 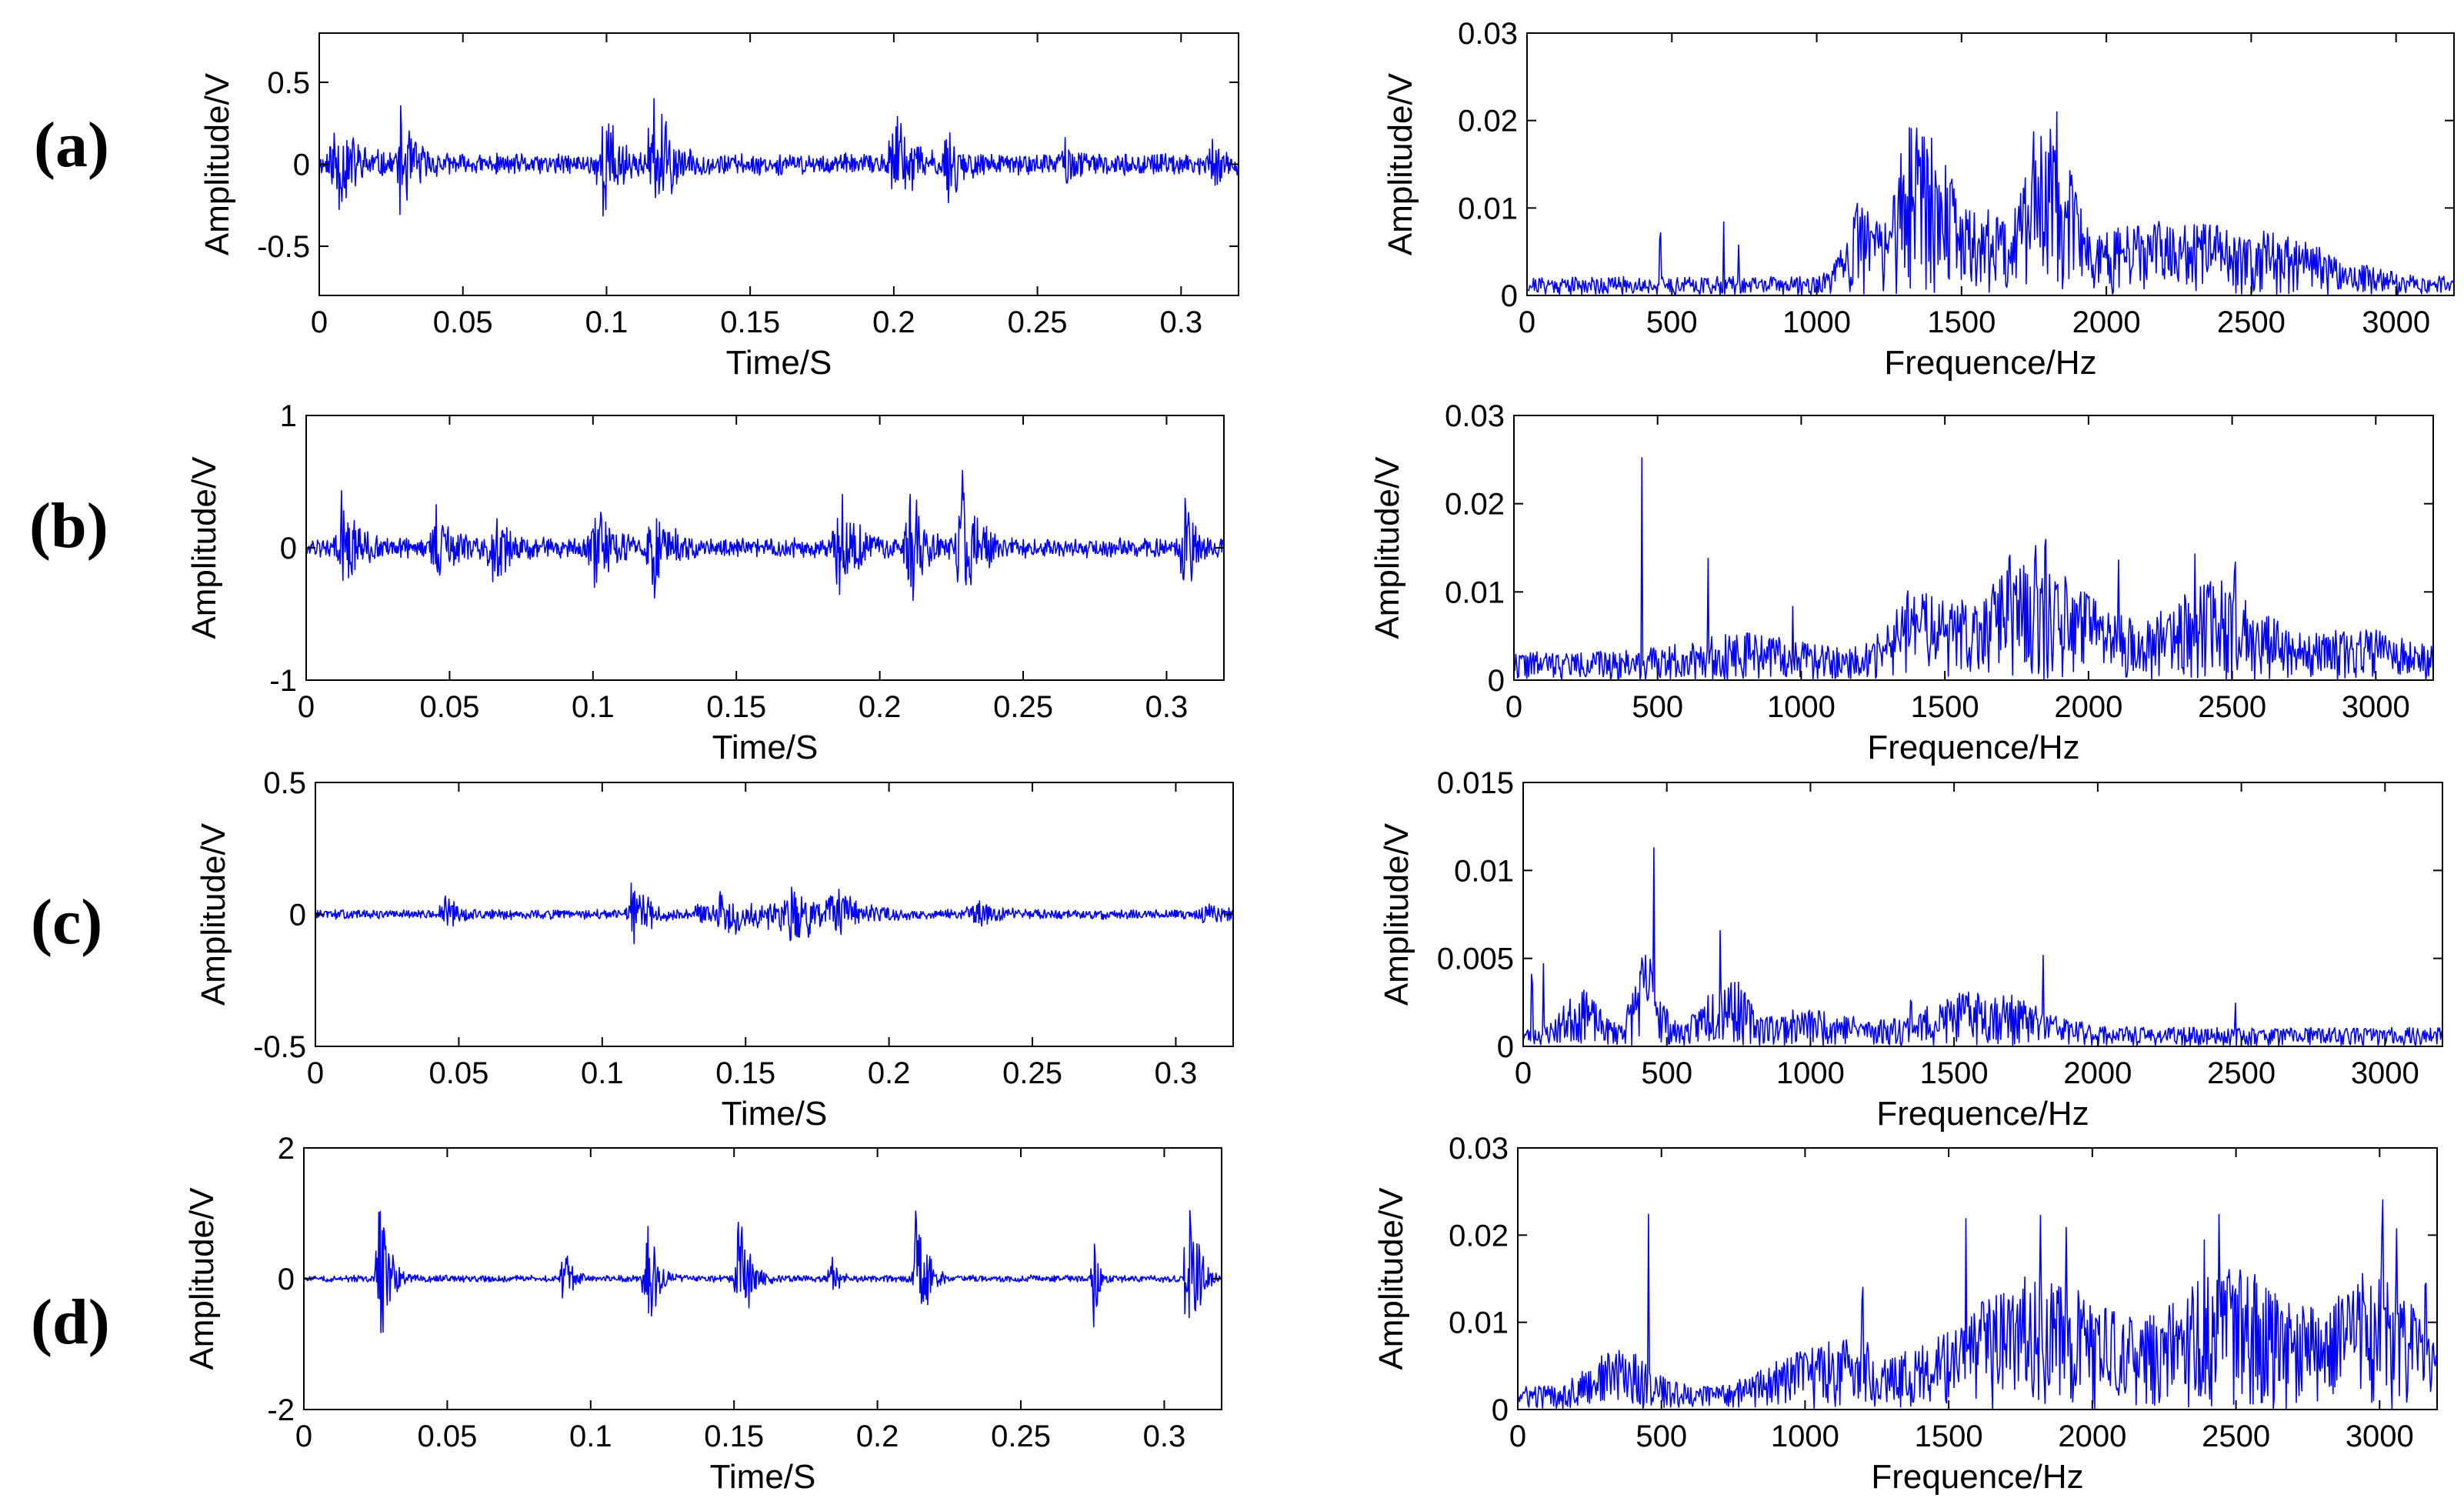 What do you see at coordinates (750, 322) in the screenshot?
I see `x-tick-label-a-time: 0.15` at bounding box center [750, 322].